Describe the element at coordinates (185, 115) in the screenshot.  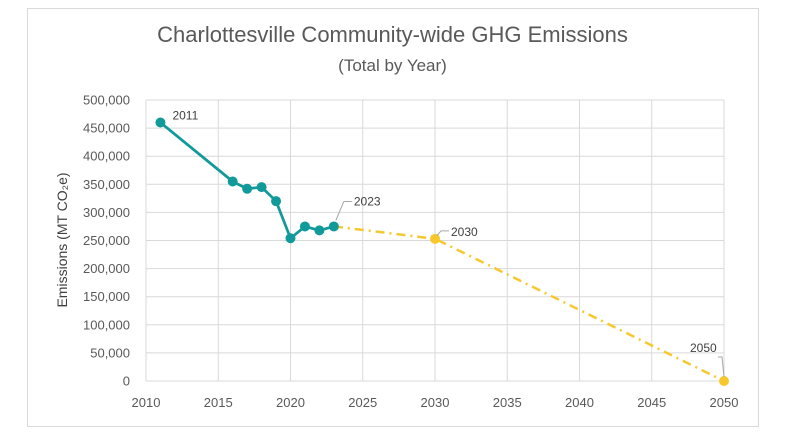
I see `data-label: 2011` at that location.